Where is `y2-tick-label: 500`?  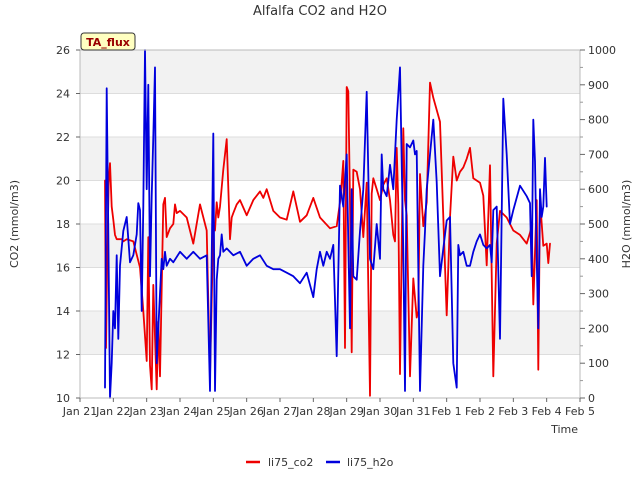
y2-tick-label: 500 is located at coordinates (598, 224).